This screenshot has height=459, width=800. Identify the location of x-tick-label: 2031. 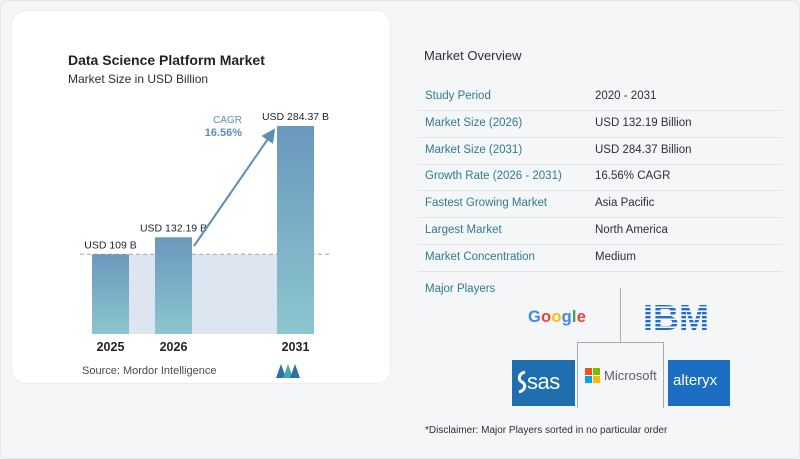
(296, 347).